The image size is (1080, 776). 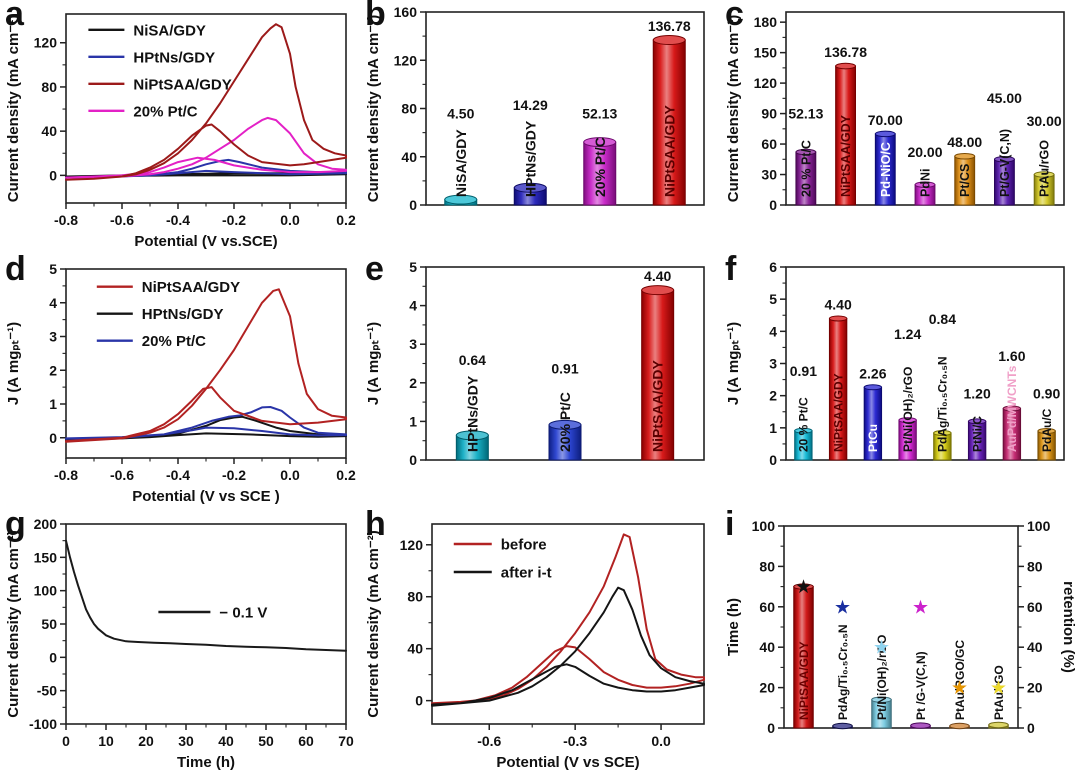 I want to click on y-tick-label: 60, so click(x=767, y=607).